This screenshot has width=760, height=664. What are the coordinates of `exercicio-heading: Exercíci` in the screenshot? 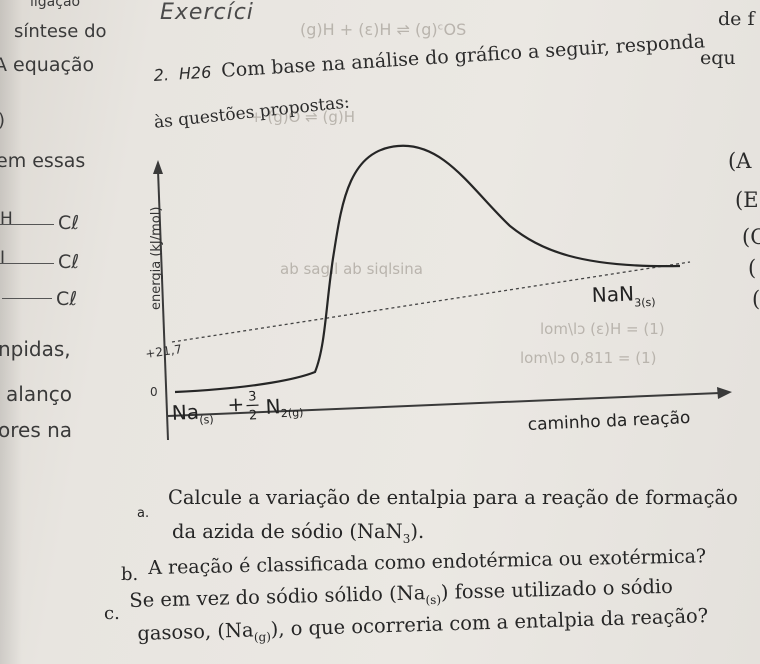 It's located at (207, 12).